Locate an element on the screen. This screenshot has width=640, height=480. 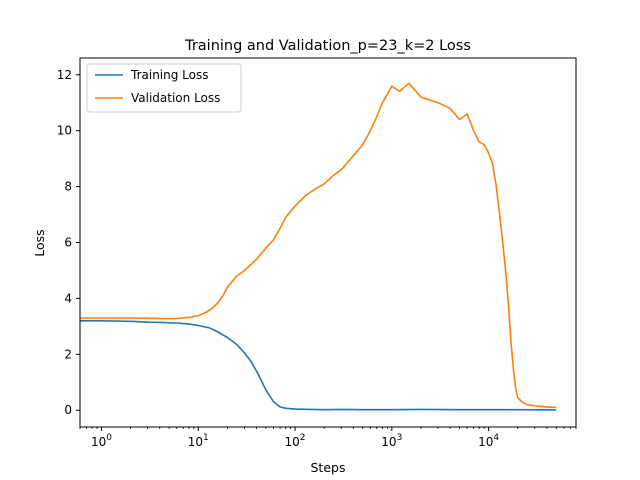
y-tick-label: 10 is located at coordinates (64, 131).